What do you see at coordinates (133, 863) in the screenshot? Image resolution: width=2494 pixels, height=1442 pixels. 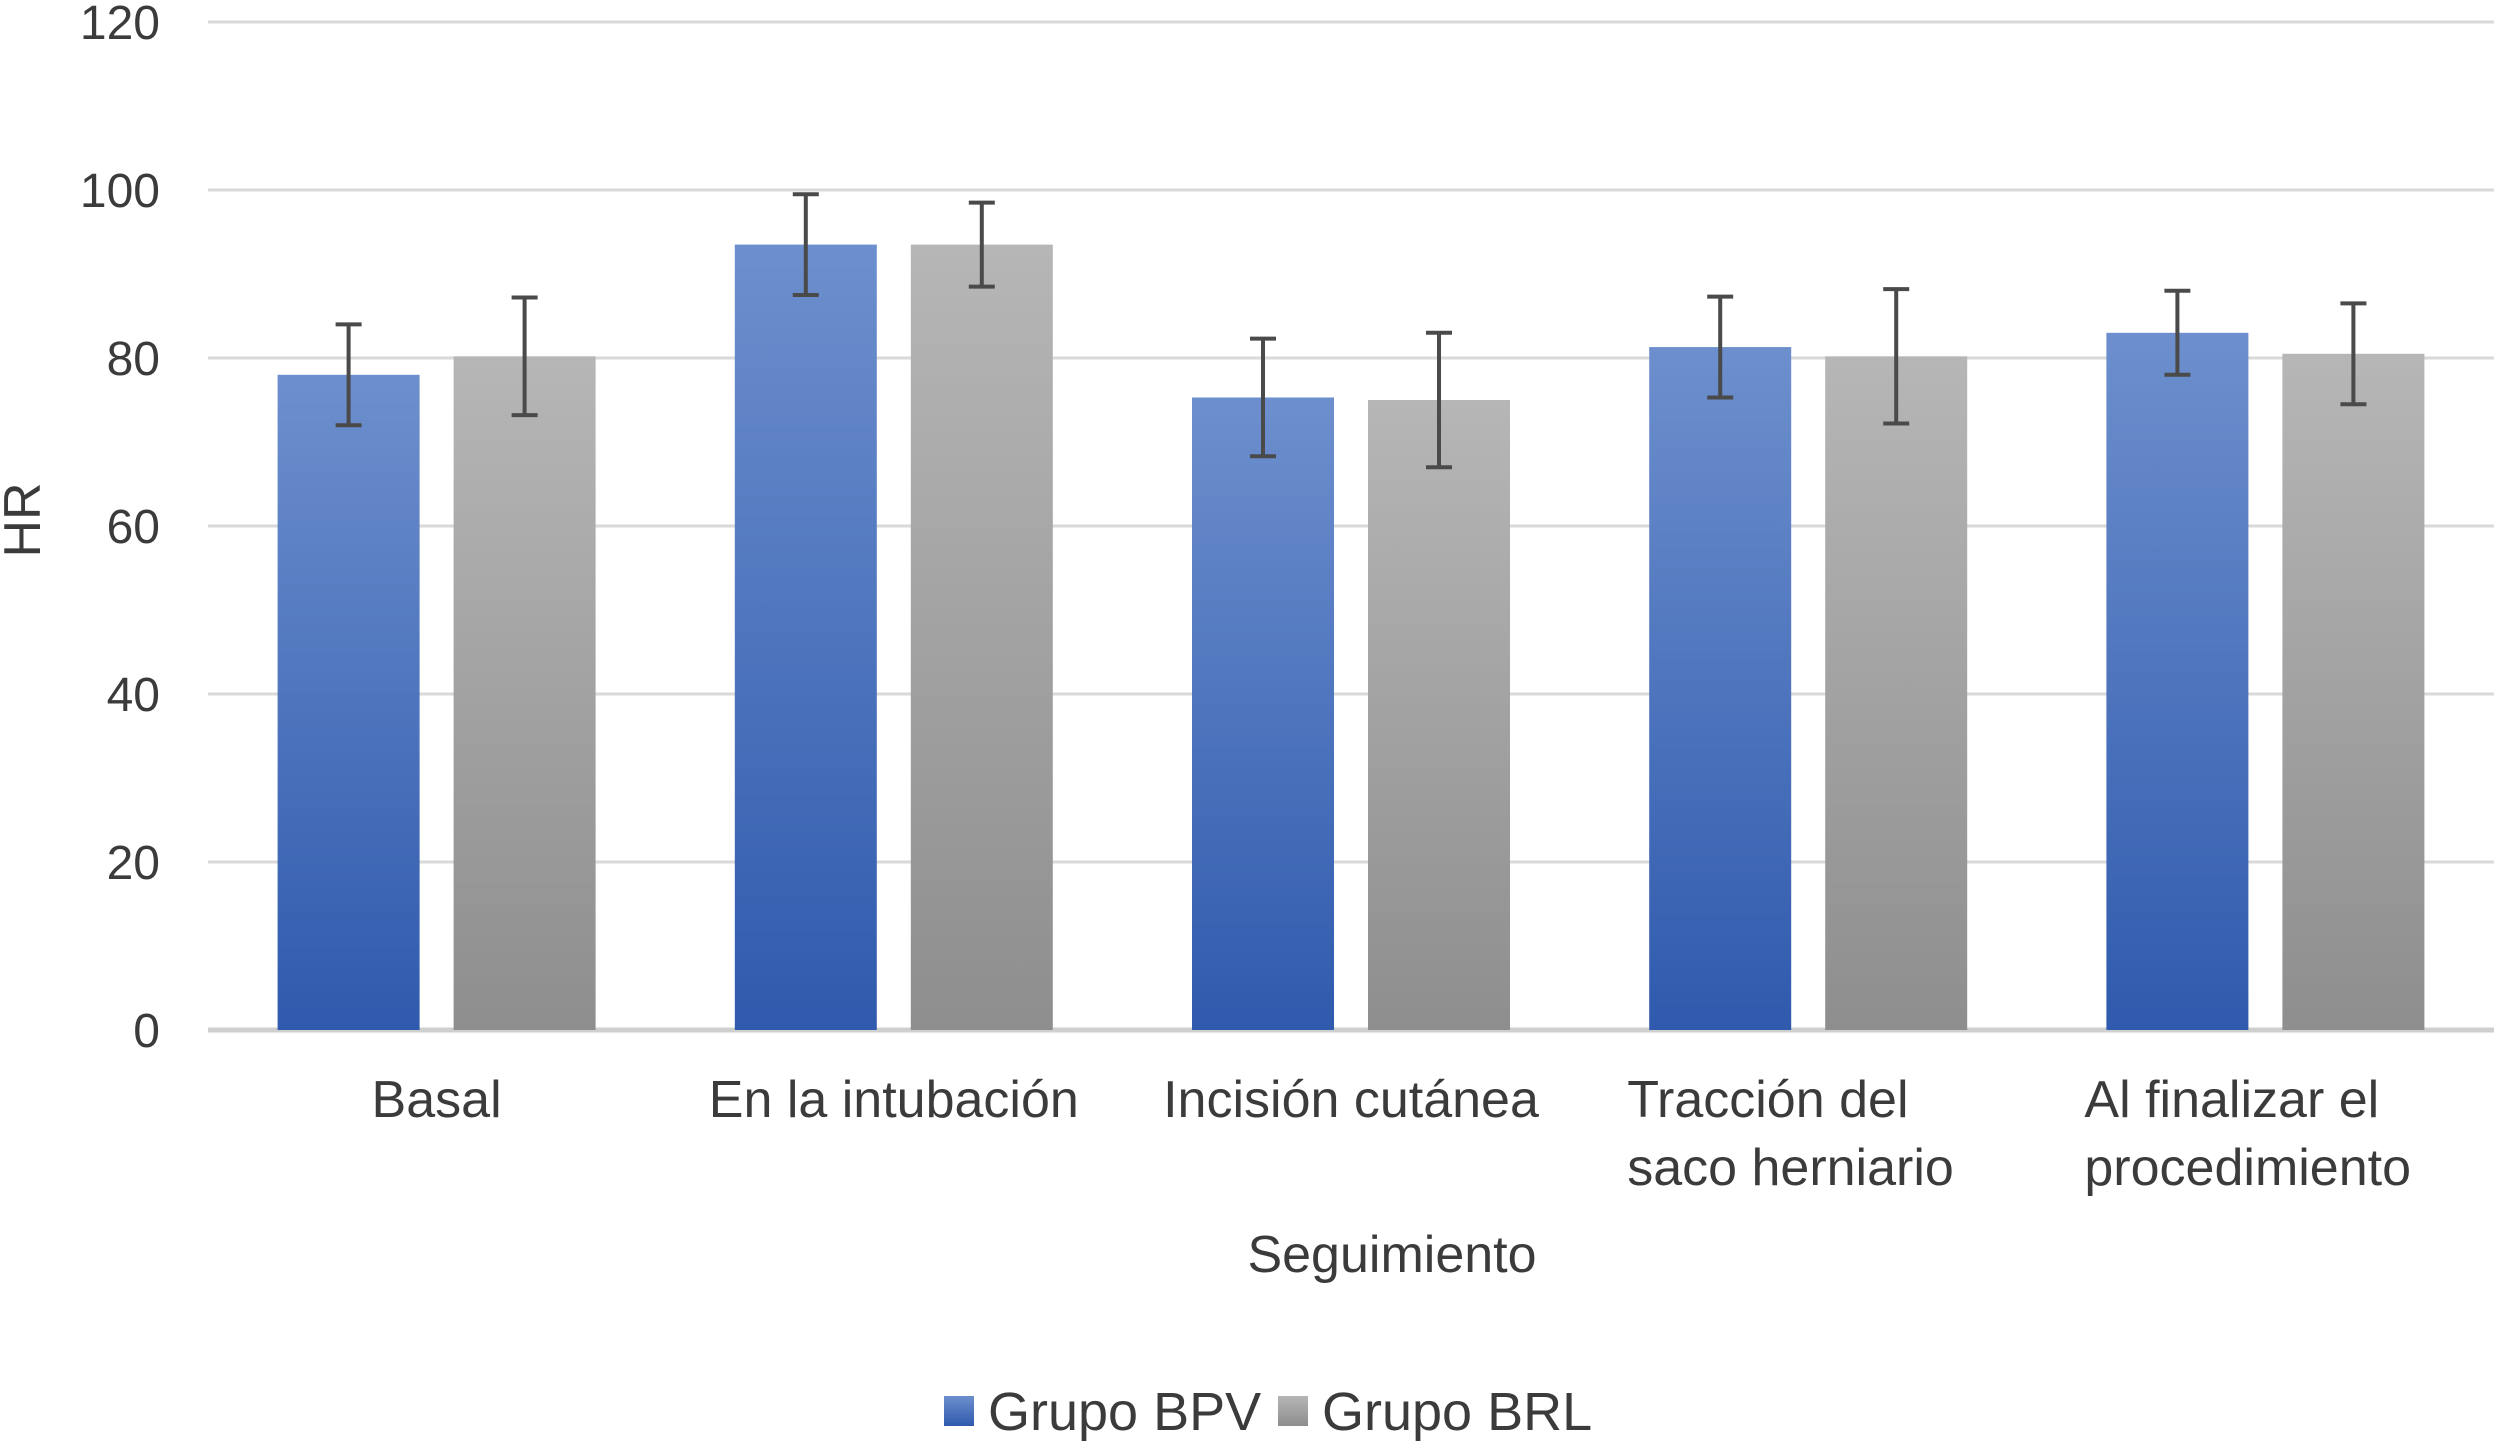 I see `y-tick-label: 20` at bounding box center [133, 863].